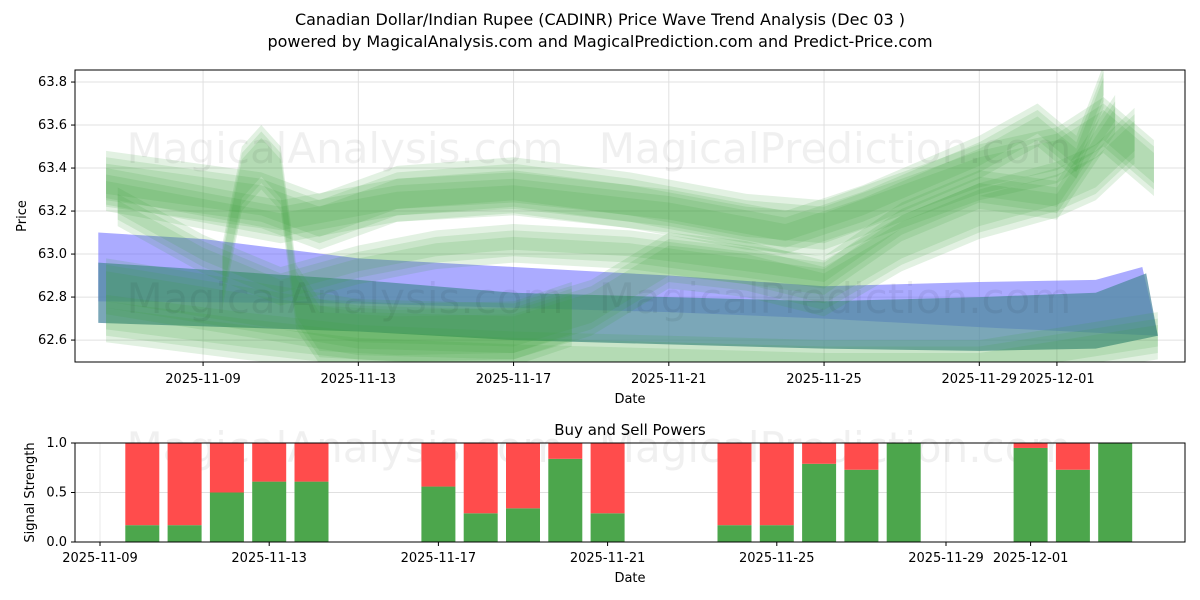  I want to click on y-tick-label: 62.8, so click(52, 297).